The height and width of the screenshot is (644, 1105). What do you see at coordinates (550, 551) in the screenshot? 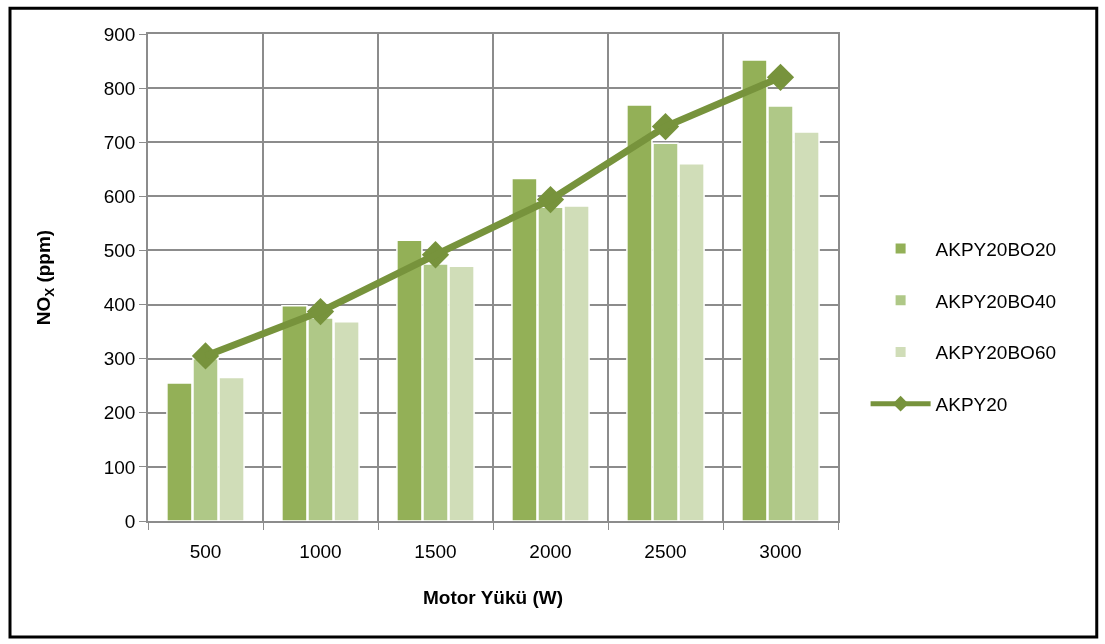
I see `x-tick-label: 2000` at bounding box center [550, 551].